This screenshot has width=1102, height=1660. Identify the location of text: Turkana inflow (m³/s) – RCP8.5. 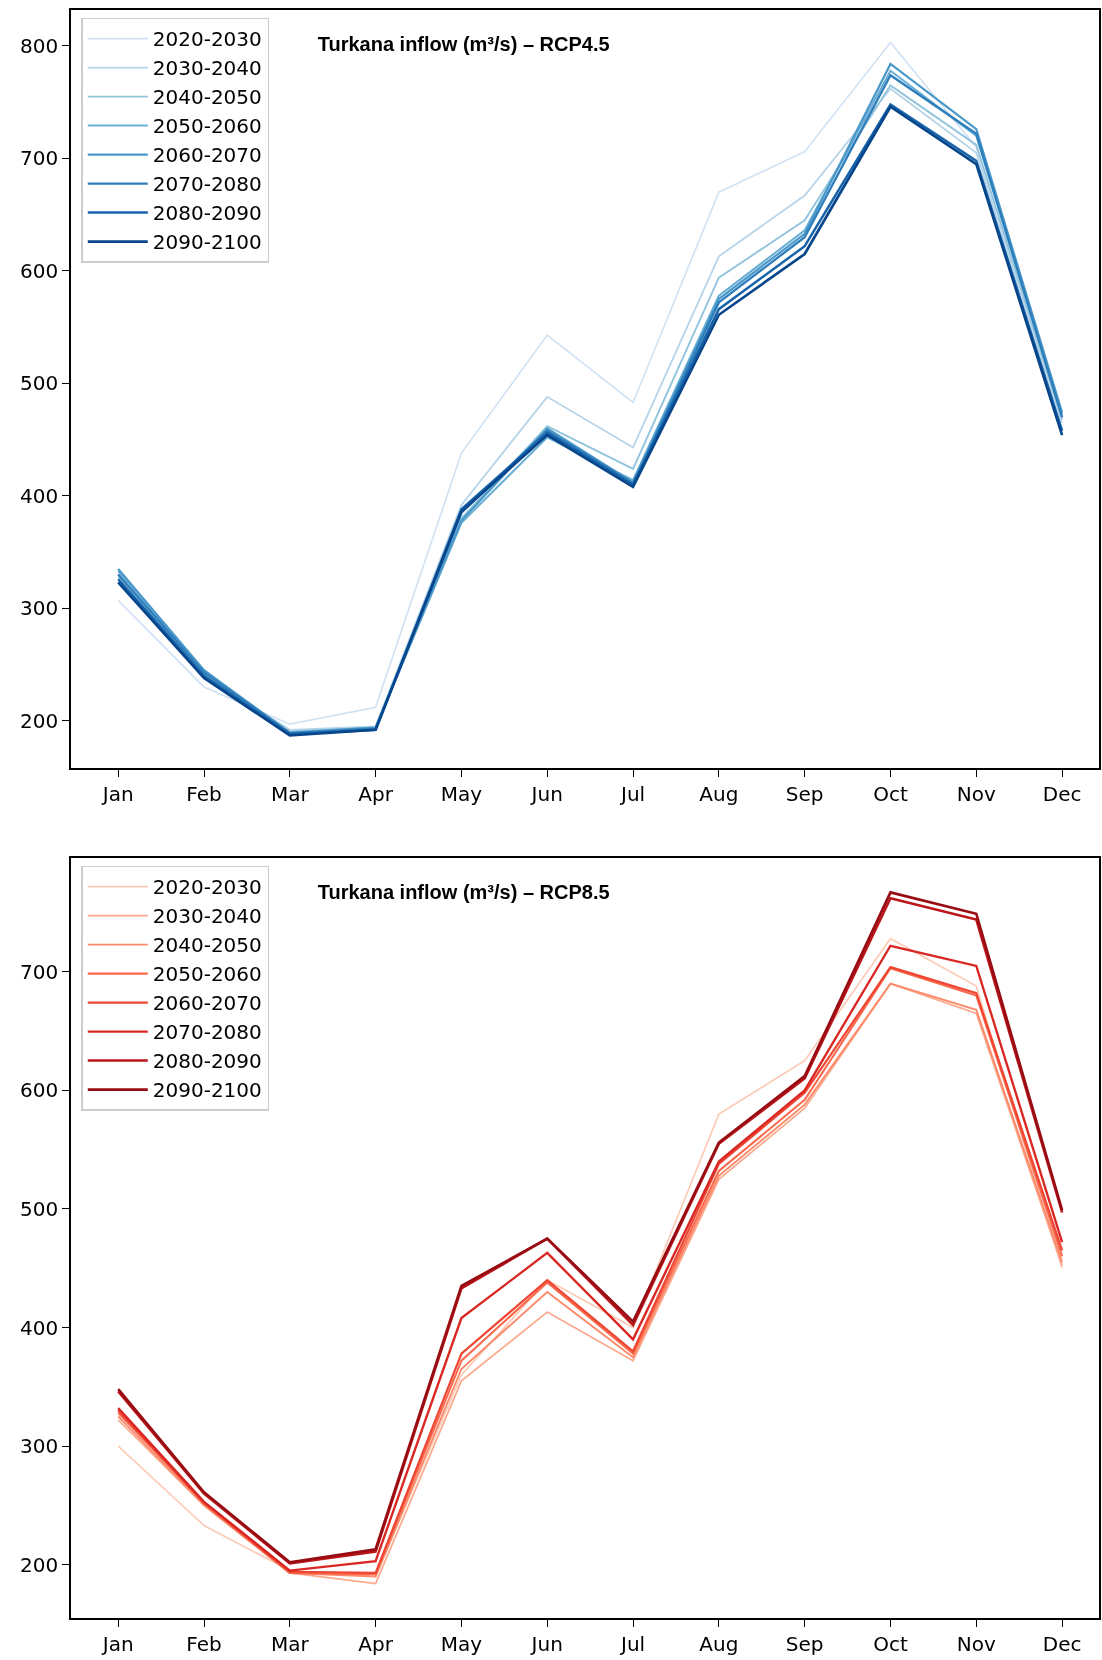
(463, 891).